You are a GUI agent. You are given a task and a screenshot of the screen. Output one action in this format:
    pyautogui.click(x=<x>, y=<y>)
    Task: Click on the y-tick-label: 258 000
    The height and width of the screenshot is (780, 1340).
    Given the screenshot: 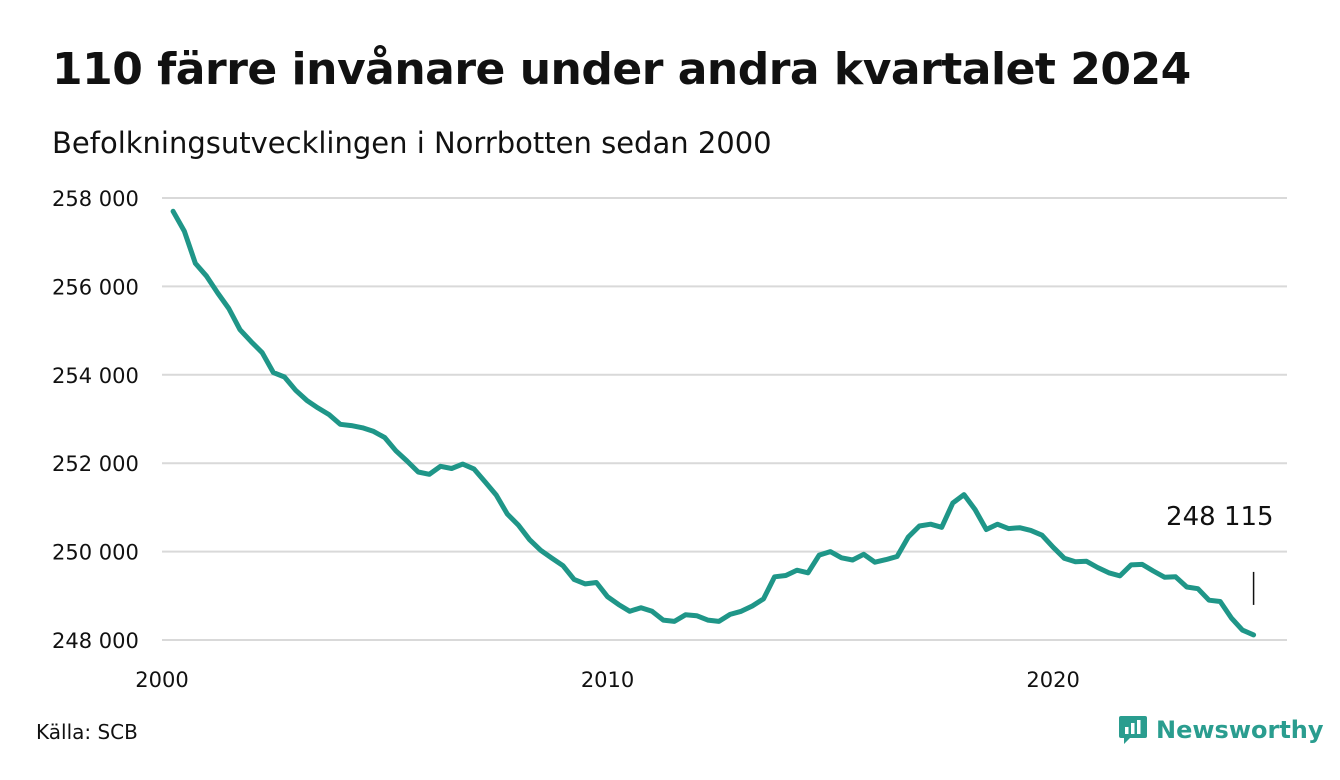 What is the action you would take?
    pyautogui.click(x=95, y=199)
    